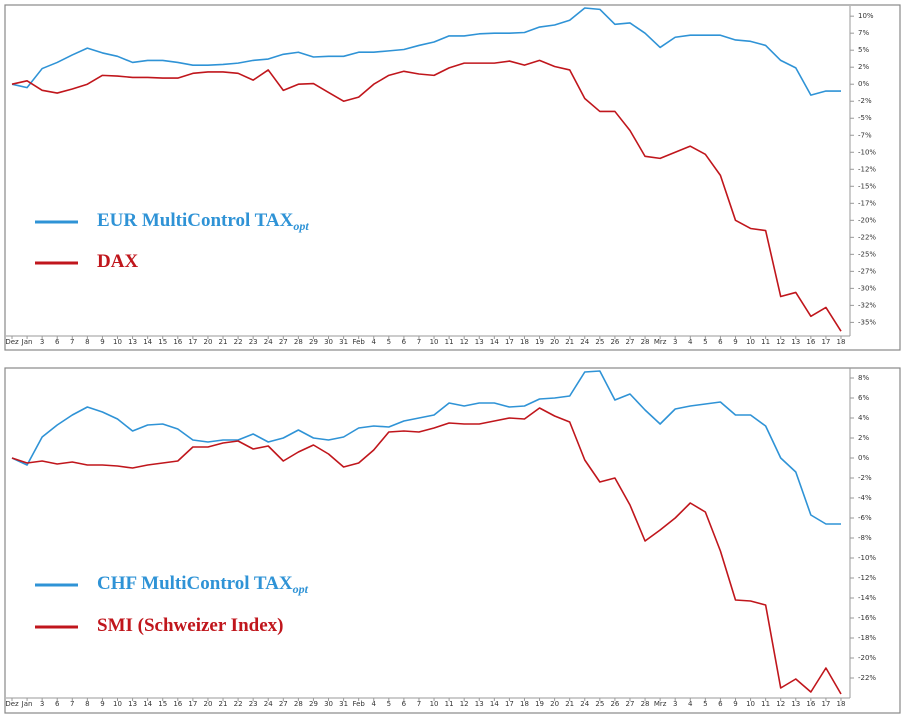 The height and width of the screenshot is (720, 904). Describe the element at coordinates (867, 658) in the screenshot. I see `y-tick-label: -20%` at that location.